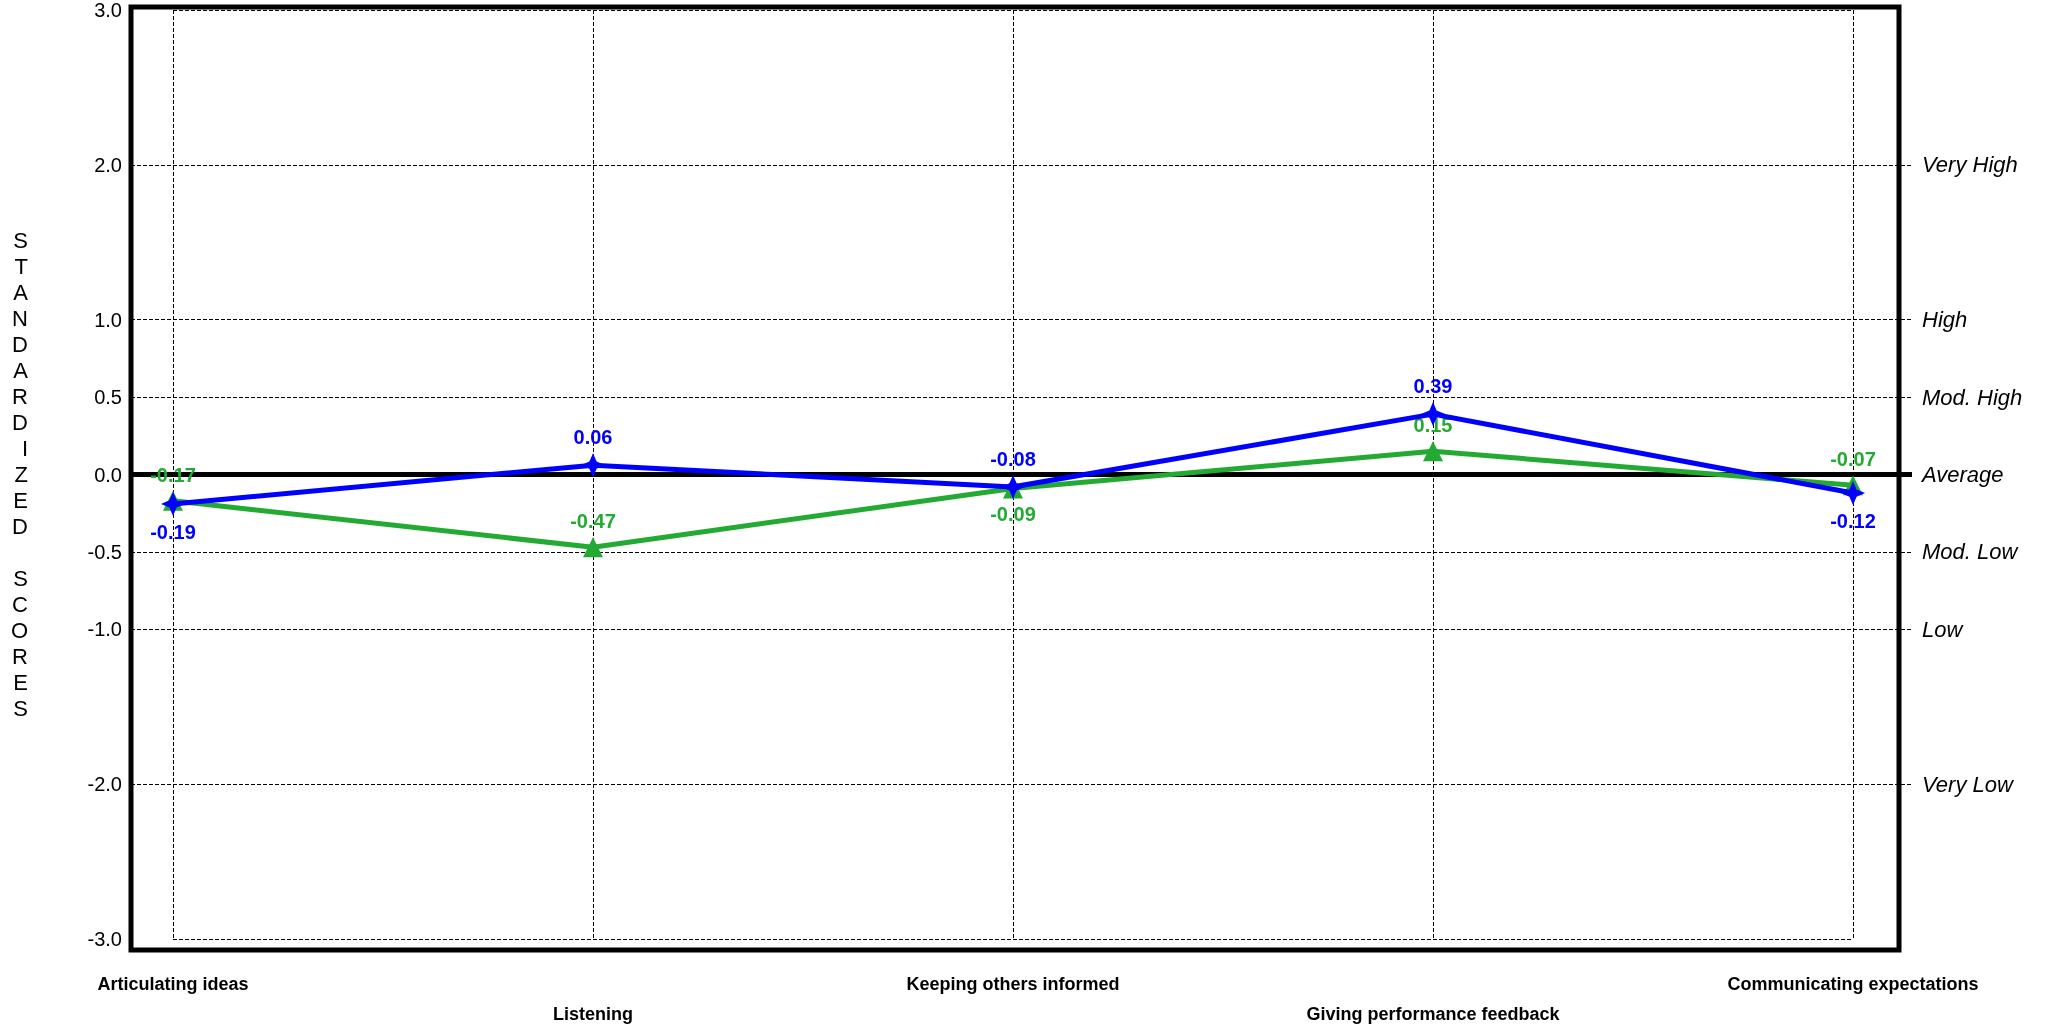  What do you see at coordinates (1433, 1014) in the screenshot?
I see `x-tick-label: Giving performance feedback` at bounding box center [1433, 1014].